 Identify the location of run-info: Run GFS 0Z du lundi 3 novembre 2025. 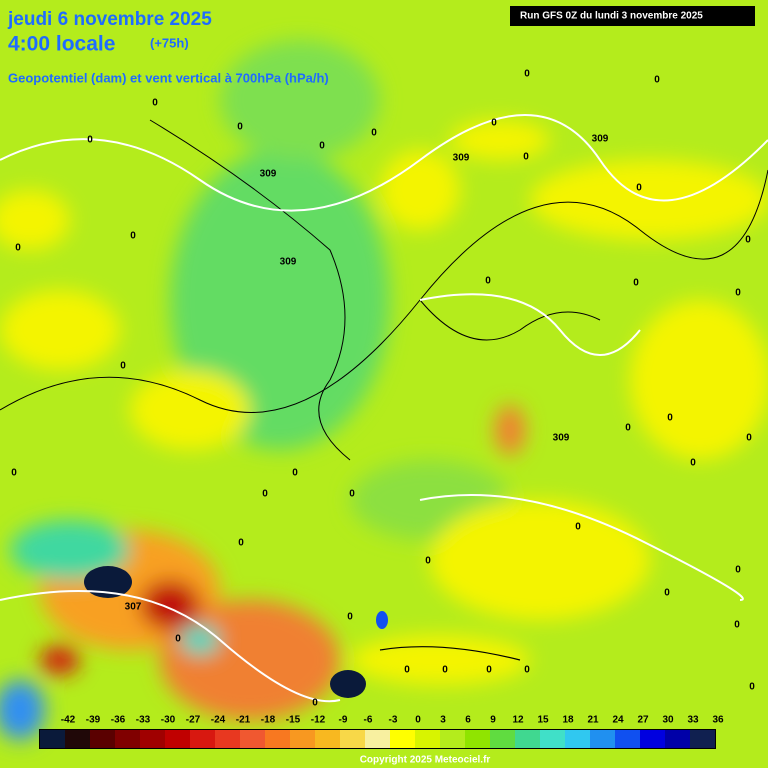
(611, 16).